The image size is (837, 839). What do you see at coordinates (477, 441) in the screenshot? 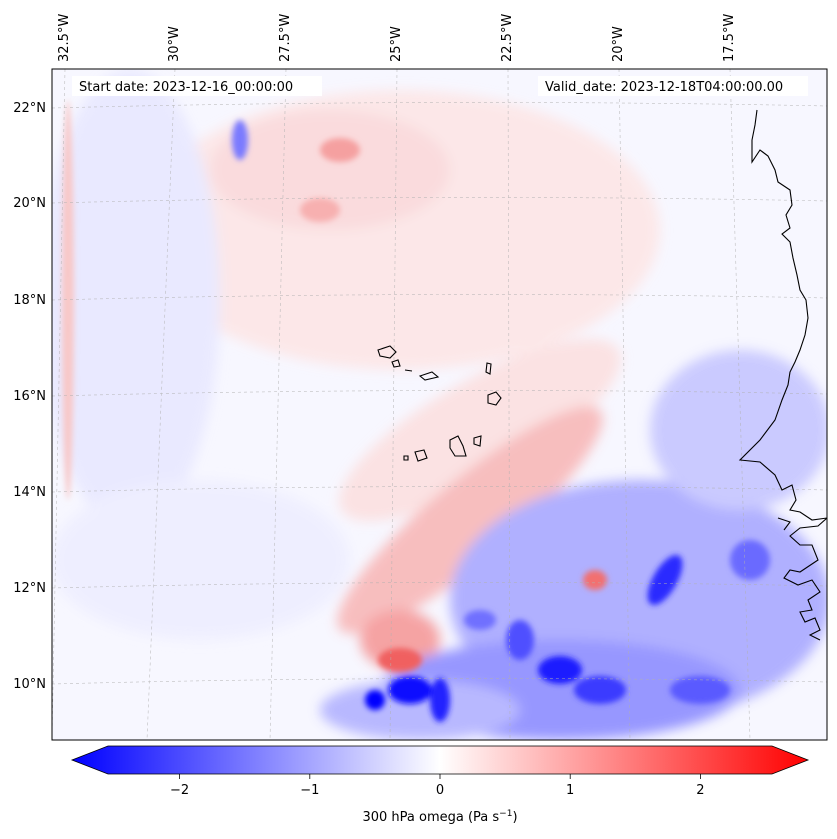
I see `maio-island` at bounding box center [477, 441].